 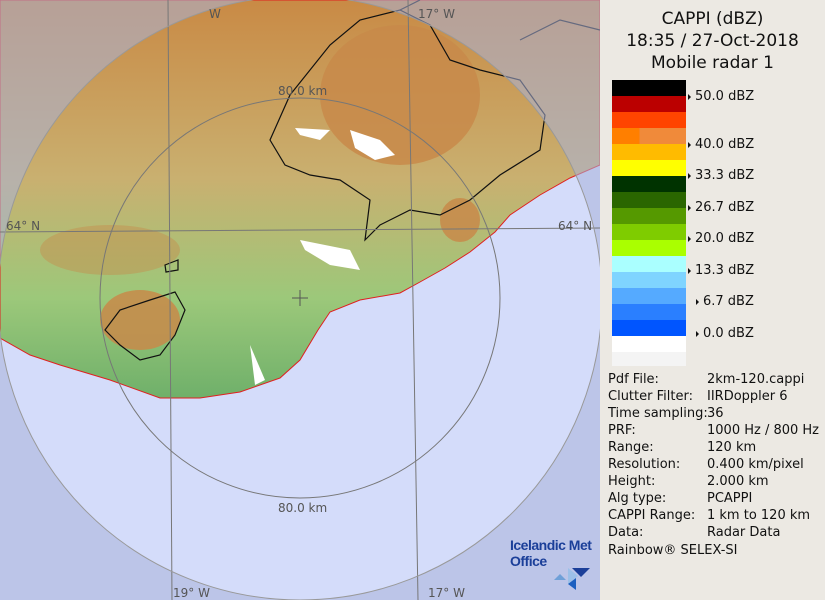 What do you see at coordinates (756, 379) in the screenshot?
I see `metadata-value: 2km-120.cappi` at bounding box center [756, 379].